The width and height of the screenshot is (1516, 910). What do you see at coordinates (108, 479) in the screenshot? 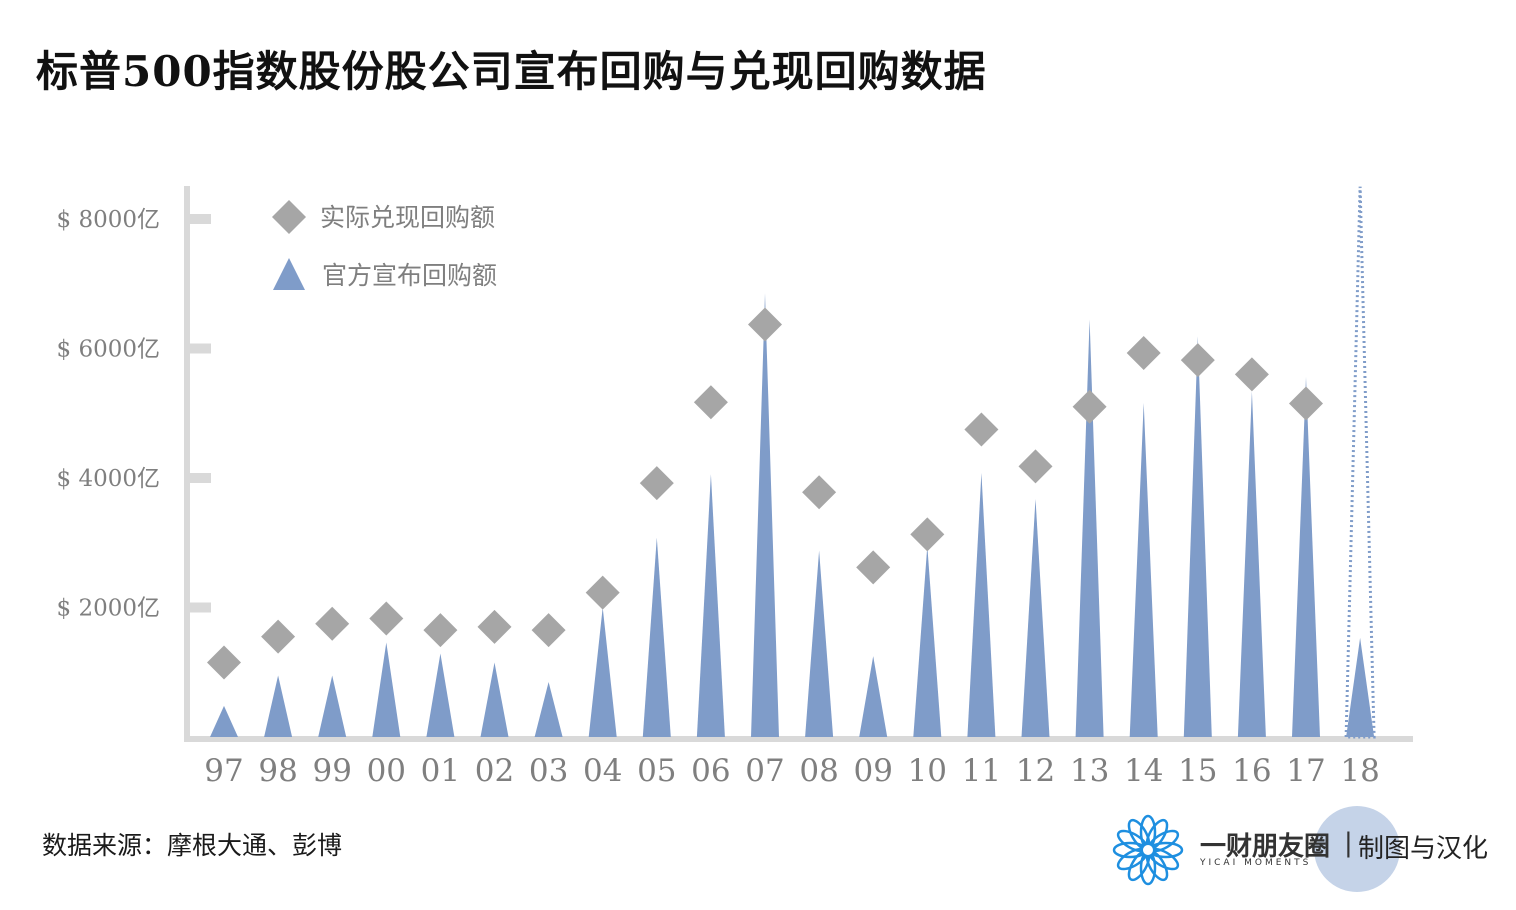
I see `y-tick-label: $ 4000亿` at bounding box center [108, 479].